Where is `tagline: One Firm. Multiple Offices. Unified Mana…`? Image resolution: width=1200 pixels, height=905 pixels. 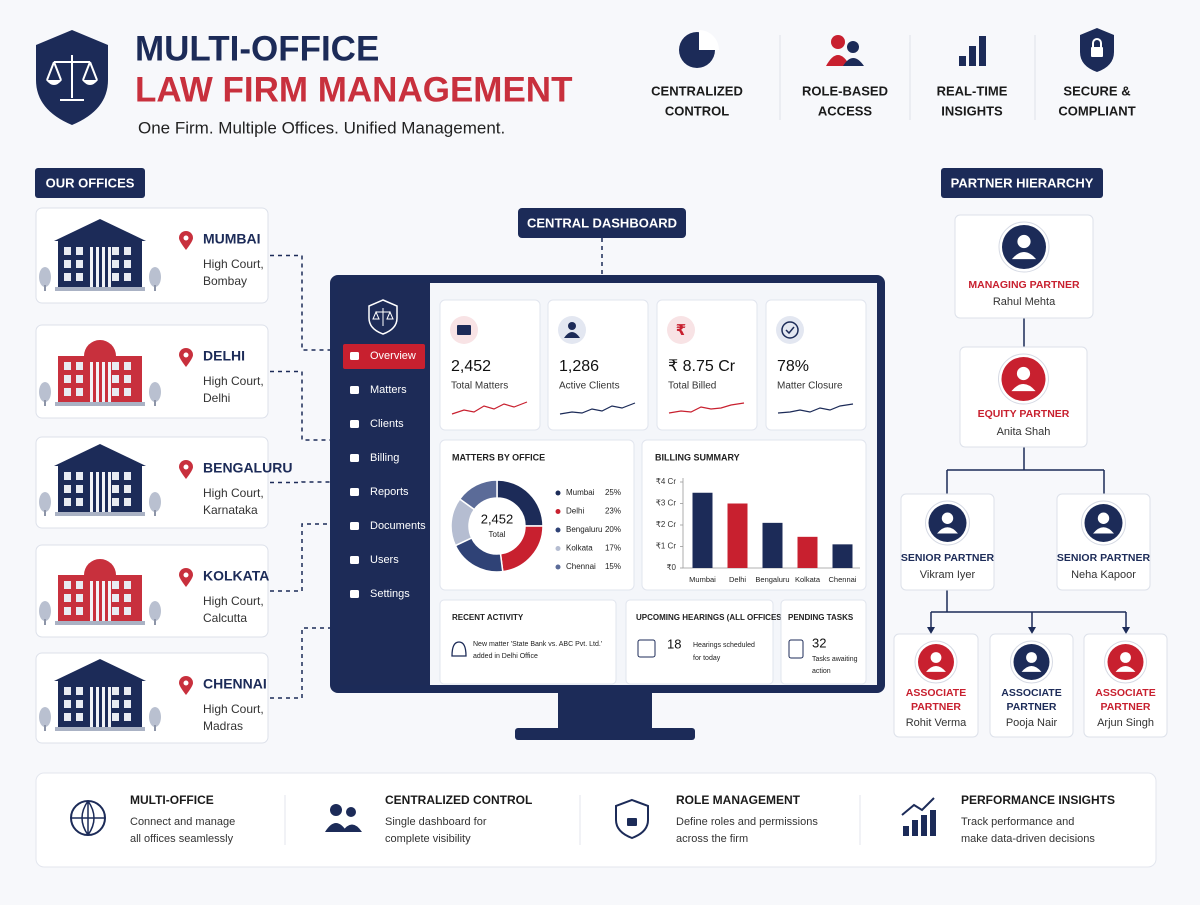
tagline: One Firm. Multiple Offices. Unified Mana… is located at coordinates (321, 127).